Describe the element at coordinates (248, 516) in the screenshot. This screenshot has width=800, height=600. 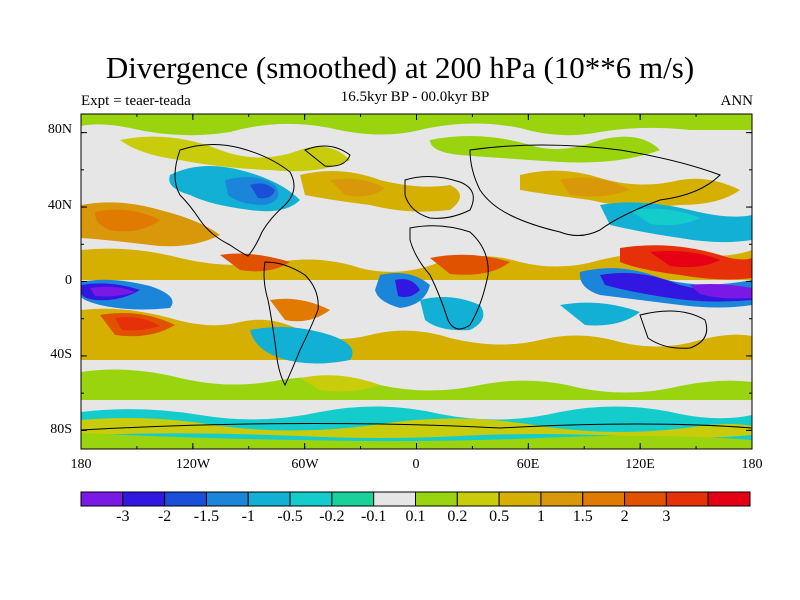
I see `colorbar-label: -1` at that location.